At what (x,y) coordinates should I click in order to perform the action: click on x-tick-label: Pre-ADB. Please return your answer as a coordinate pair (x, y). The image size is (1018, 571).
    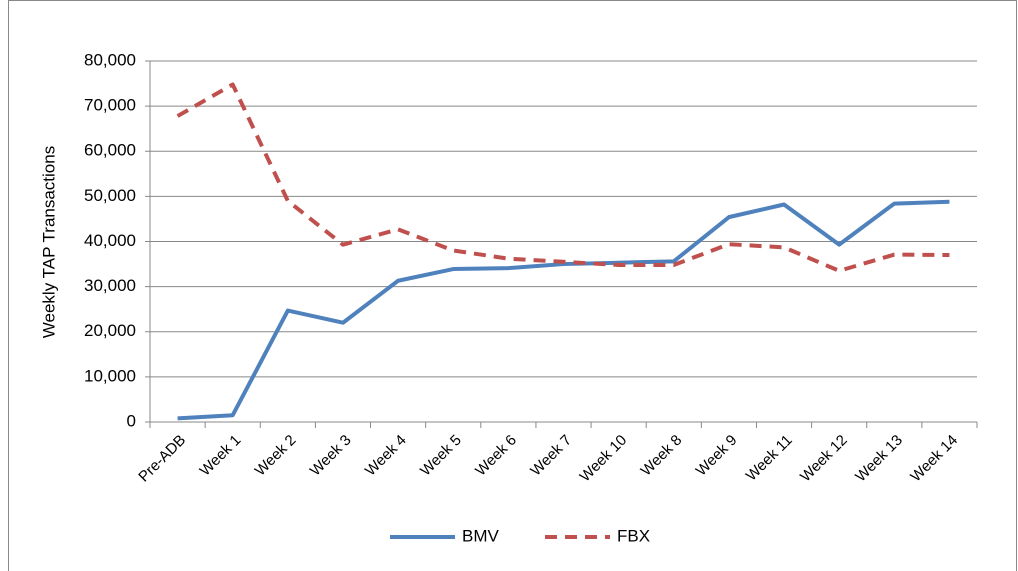
    Looking at the image, I should click on (162, 459).